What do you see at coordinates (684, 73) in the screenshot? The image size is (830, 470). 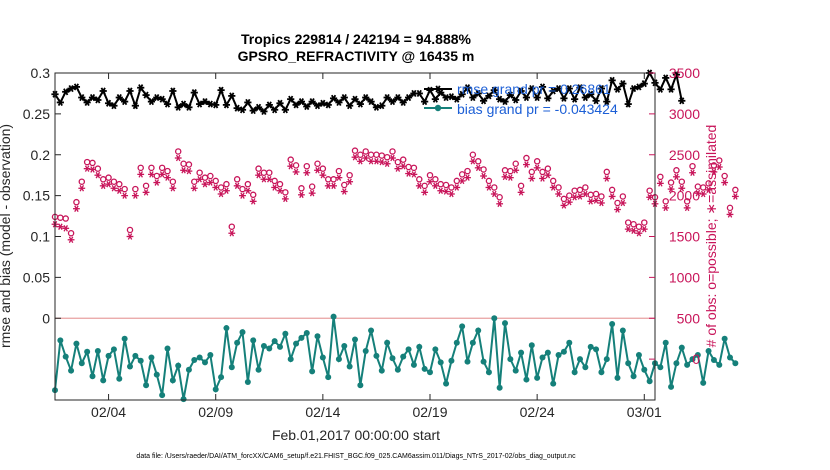 I see `right-tick-label: 3500` at bounding box center [684, 73].